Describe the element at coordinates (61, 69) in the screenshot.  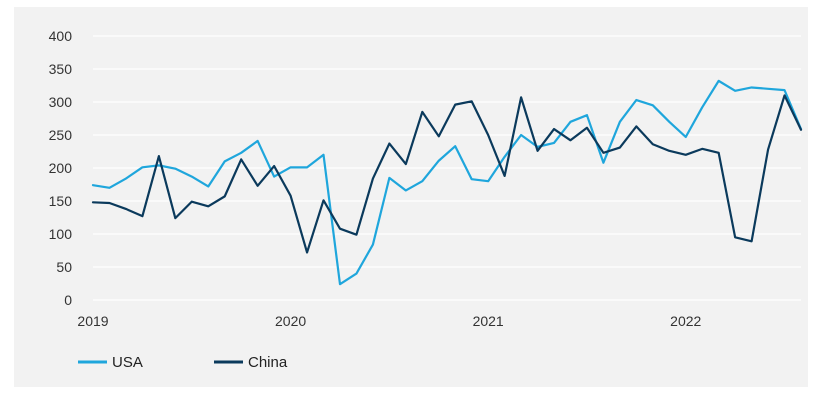
I see `y-tick-label-350: 350` at that location.